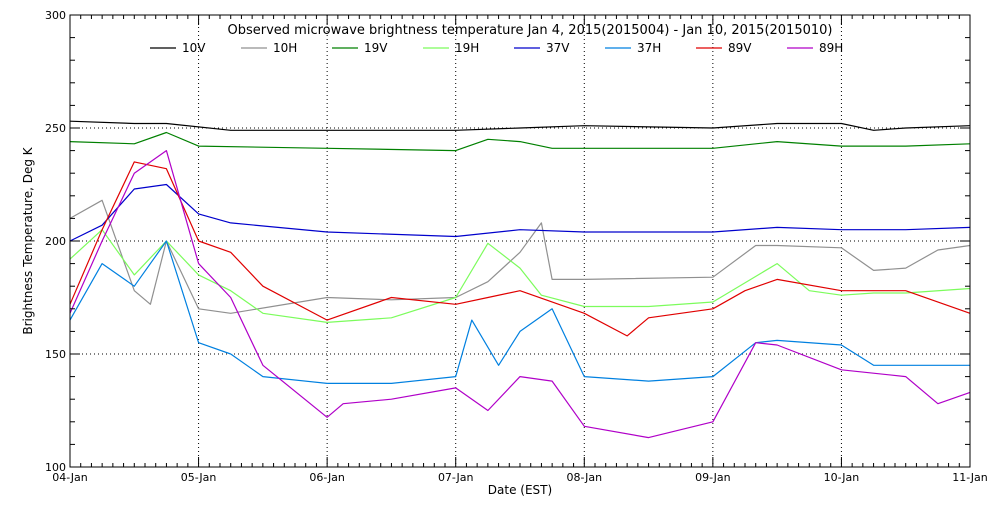  What do you see at coordinates (520, 125) in the screenshot?
I see `series-line-10v` at bounding box center [520, 125].